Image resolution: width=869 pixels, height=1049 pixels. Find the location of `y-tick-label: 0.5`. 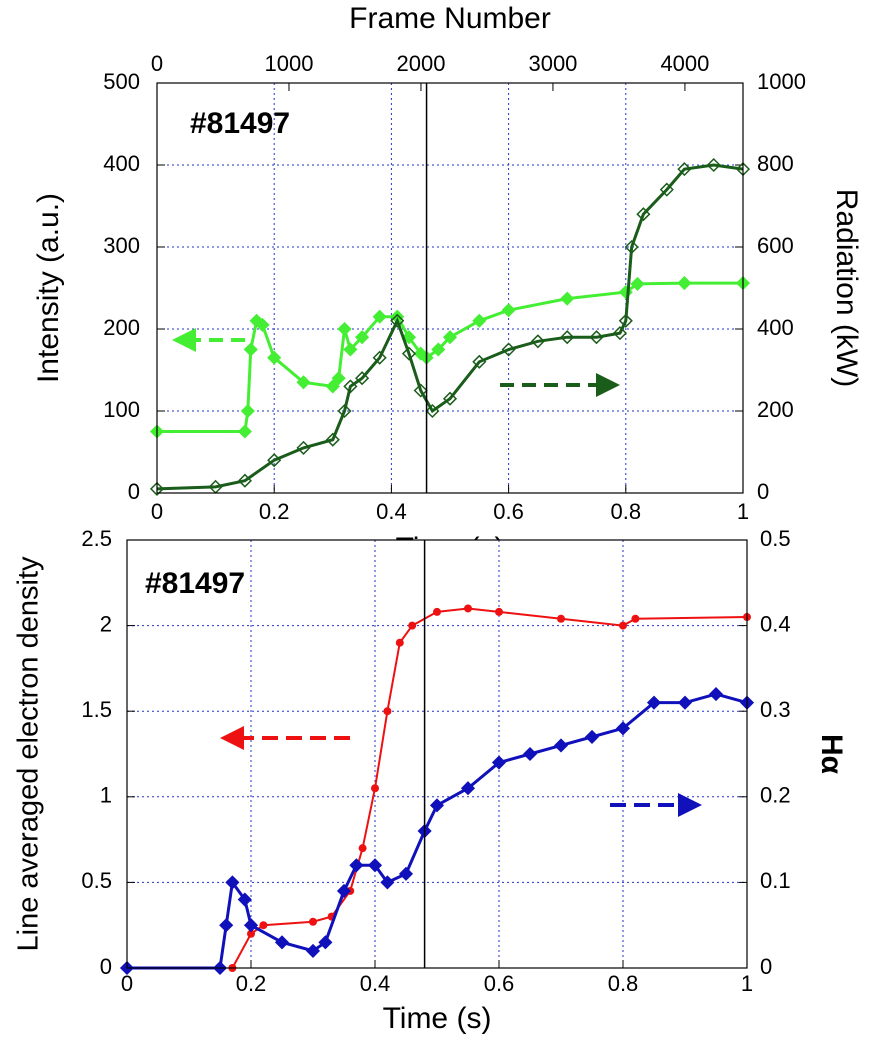

y-tick-label: 0.5 is located at coordinates (96, 880).